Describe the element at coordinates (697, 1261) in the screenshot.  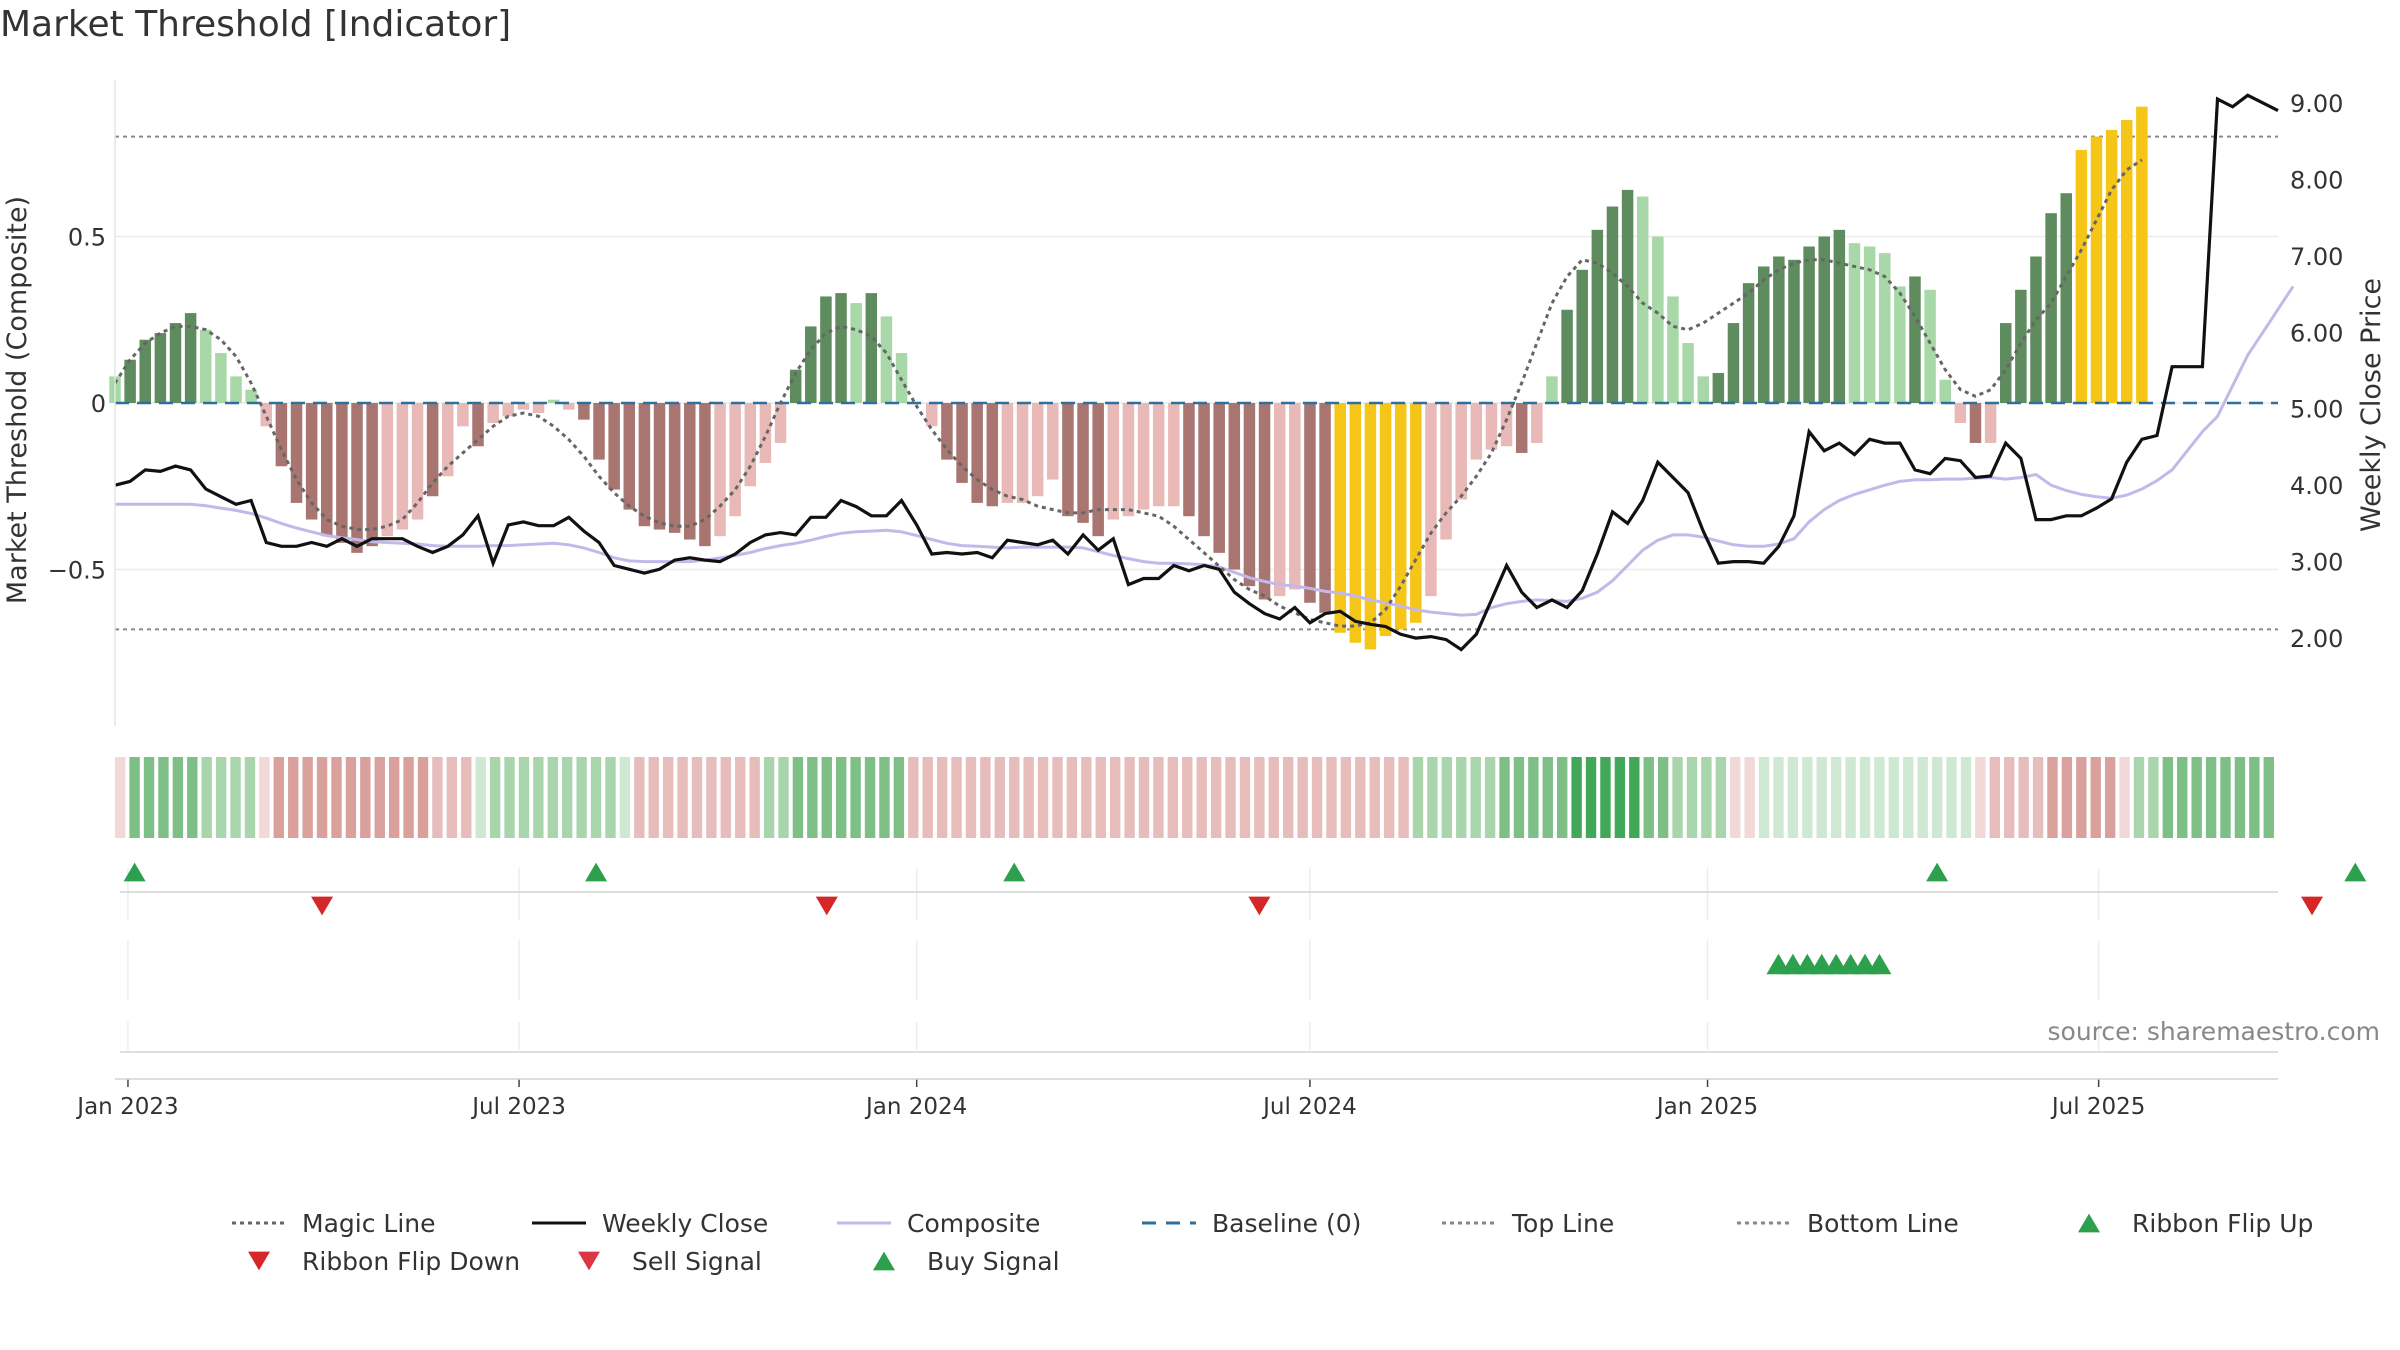
I see `legend-label: Sell Signal` at that location.